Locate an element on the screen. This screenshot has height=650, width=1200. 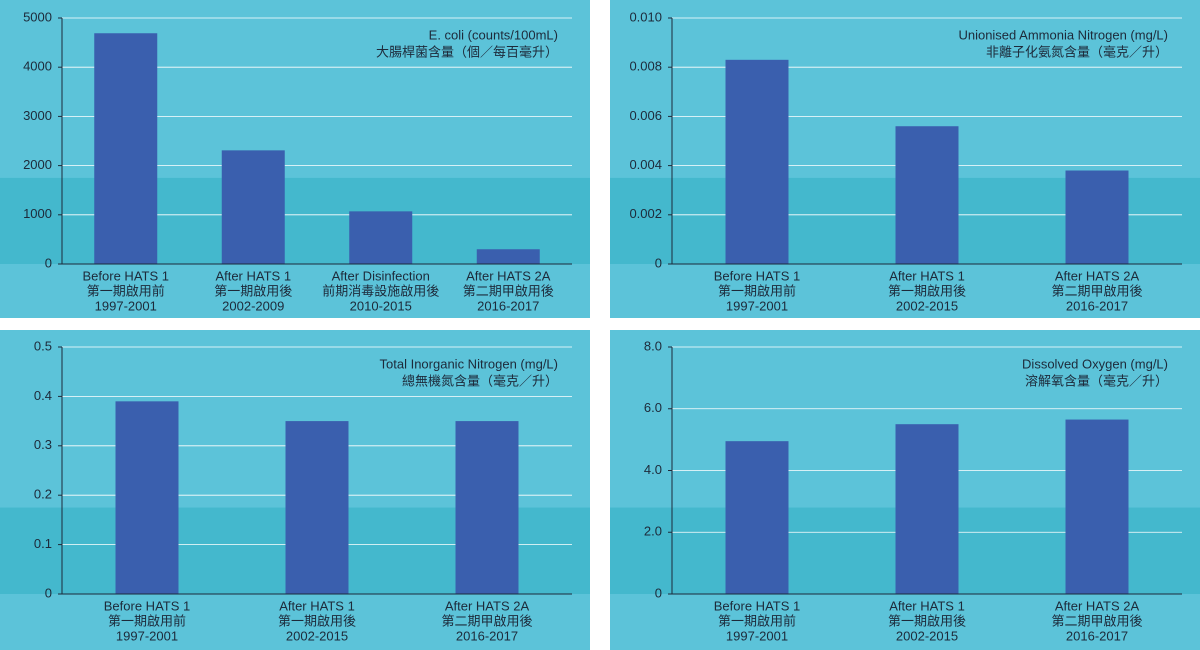
x-tick-label: 2002-2009 is located at coordinates (253, 305).